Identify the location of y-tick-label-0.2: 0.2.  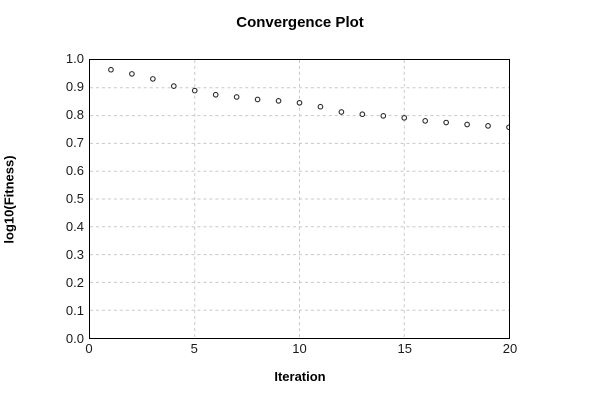
(74, 282).